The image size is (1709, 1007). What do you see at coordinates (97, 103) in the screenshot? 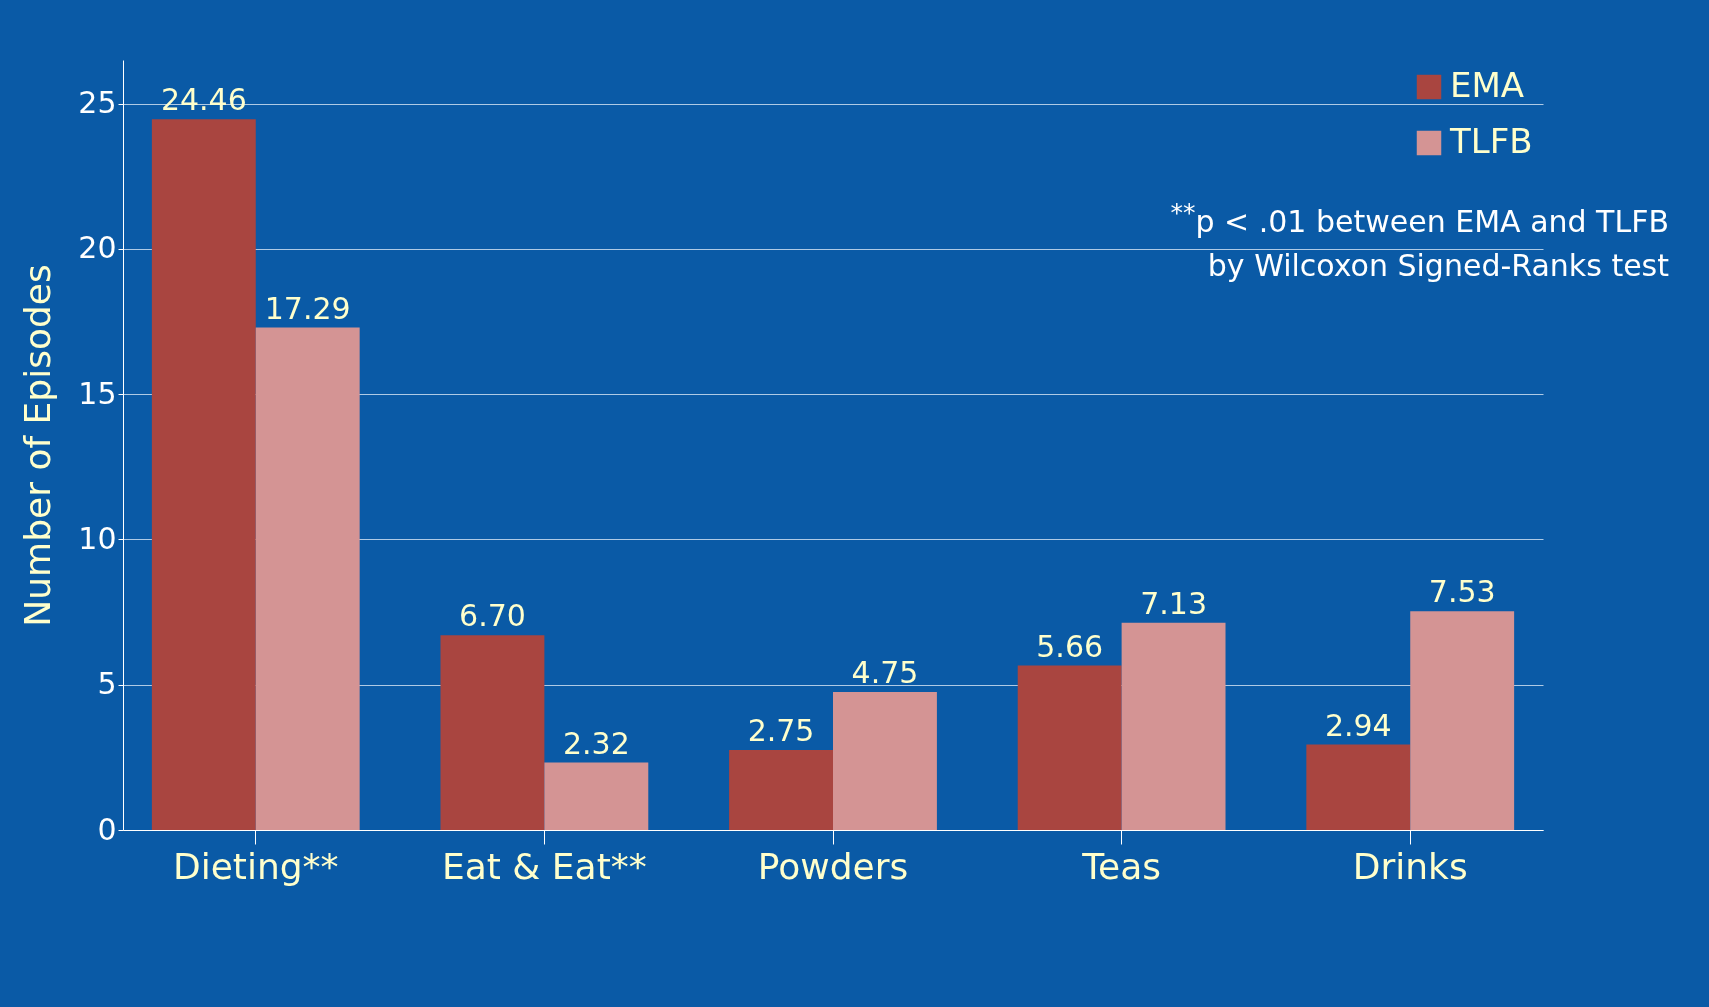
I see `y-tick-label: 25` at bounding box center [97, 103].